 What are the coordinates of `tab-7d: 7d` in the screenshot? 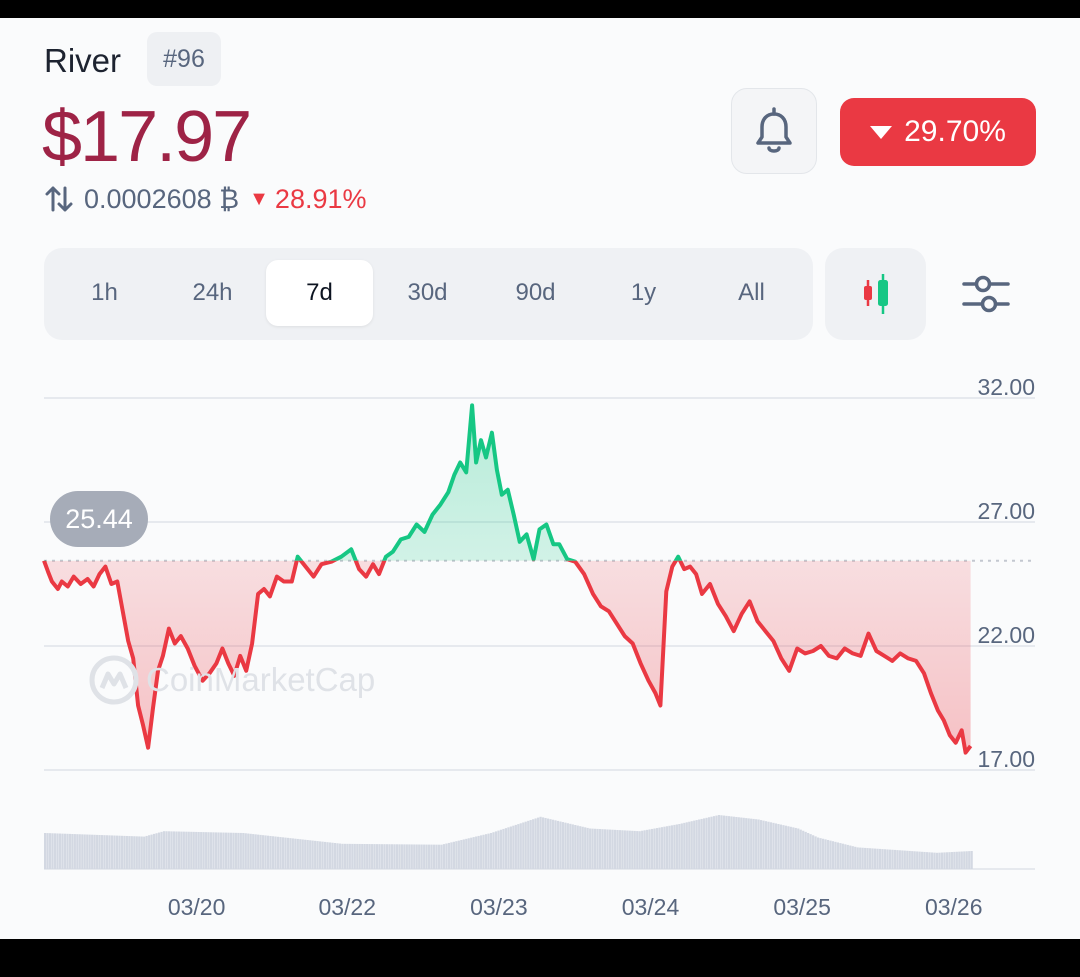 It's located at (319, 293).